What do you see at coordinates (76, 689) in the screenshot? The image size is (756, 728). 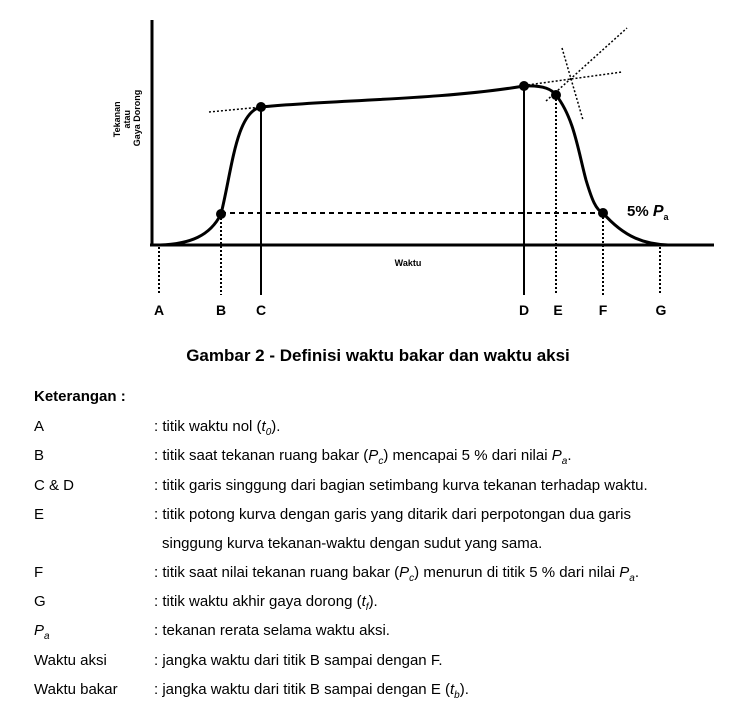 I see `legend-term: Waktu bakar` at bounding box center [76, 689].